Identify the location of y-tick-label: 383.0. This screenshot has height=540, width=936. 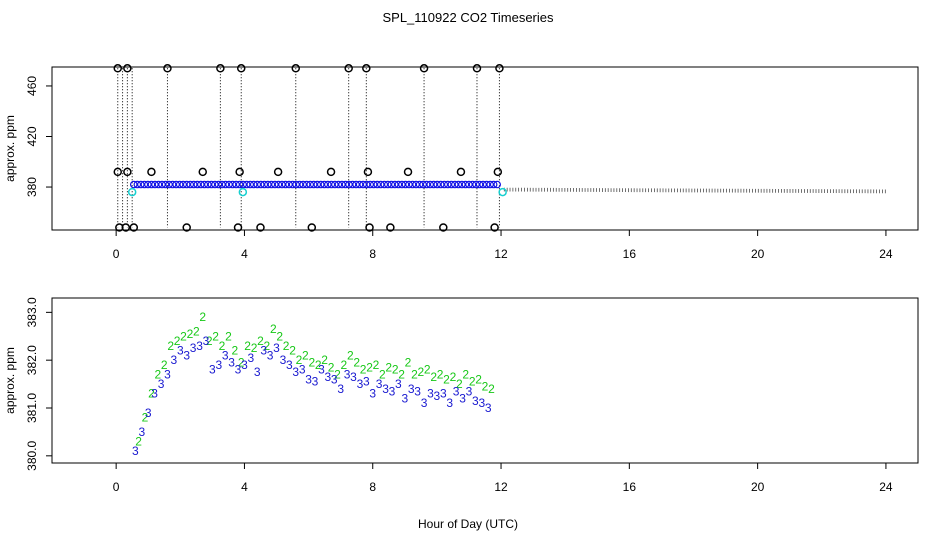
(32, 312).